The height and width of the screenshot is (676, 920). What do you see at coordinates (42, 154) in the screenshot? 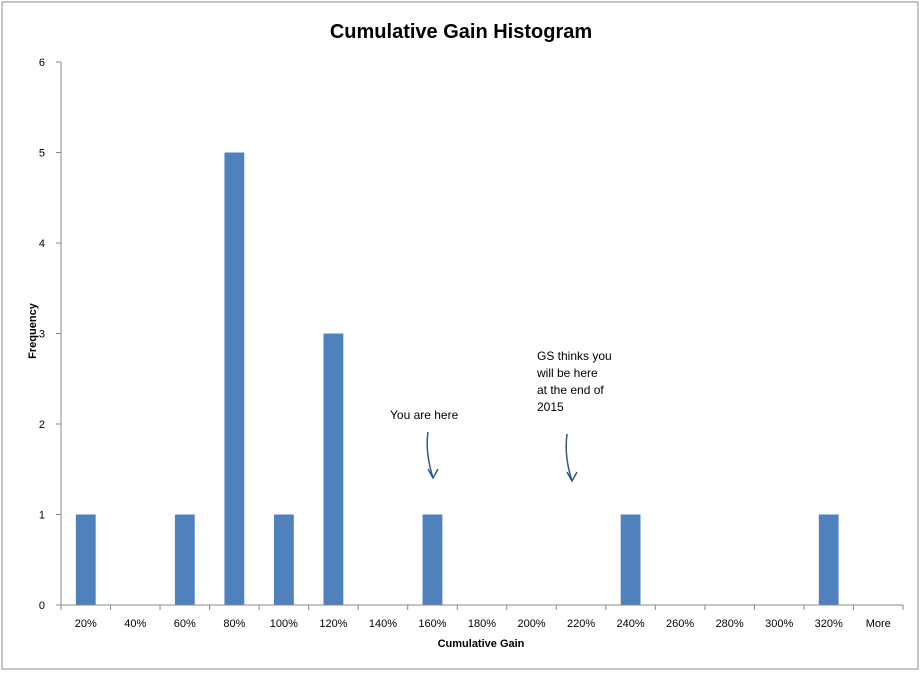
I see `y-tick-label: 5` at bounding box center [42, 154].